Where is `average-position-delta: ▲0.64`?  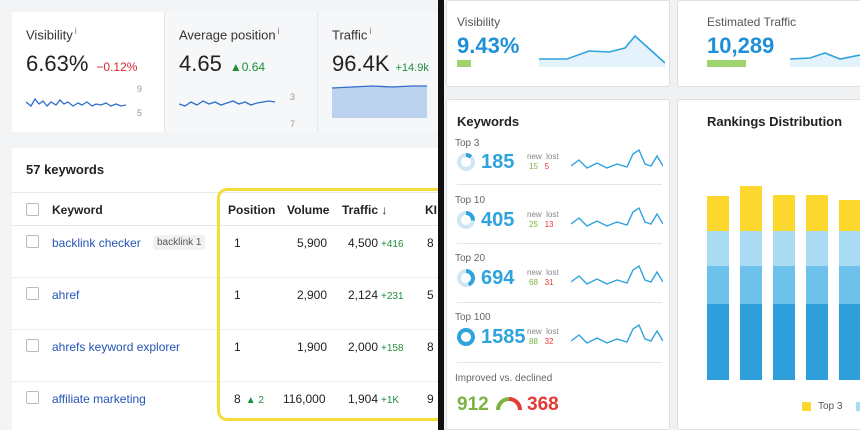
average-position-delta: ▲0.64 is located at coordinates (247, 67).